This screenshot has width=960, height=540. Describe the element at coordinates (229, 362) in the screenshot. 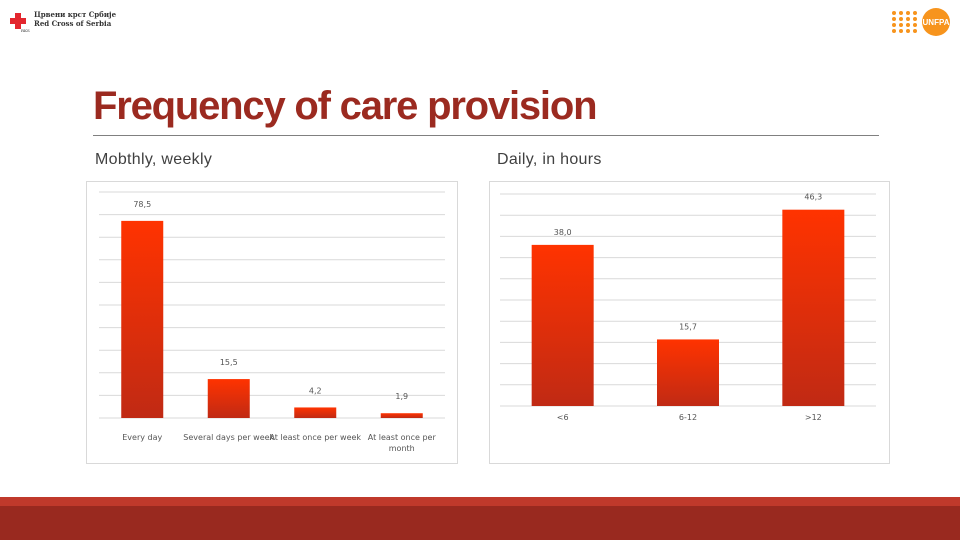

I see `bar-value-label: 15,5` at that location.